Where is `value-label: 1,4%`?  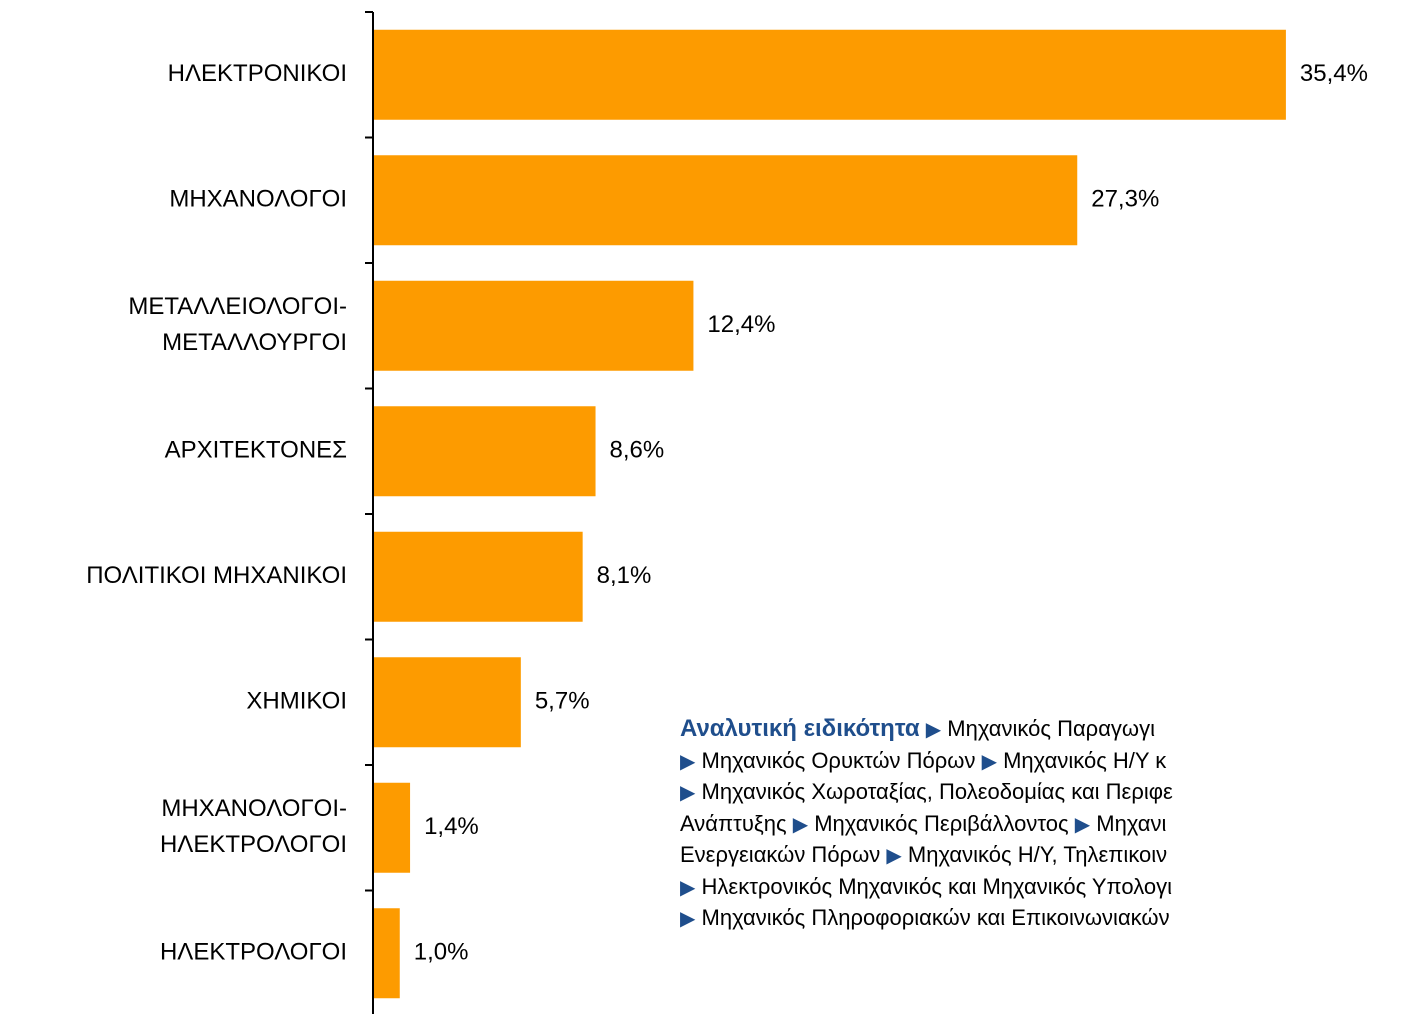
value-label: 1,4% is located at coordinates (451, 826).